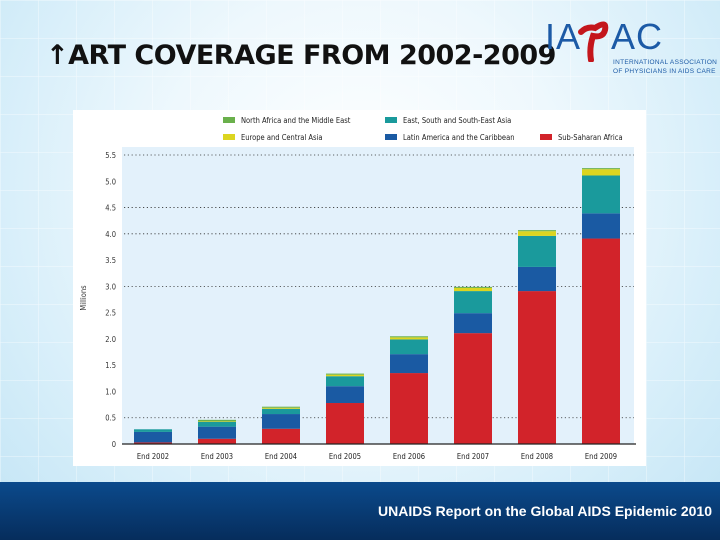  I want to click on y-tick-label: 5.0, so click(110, 181).